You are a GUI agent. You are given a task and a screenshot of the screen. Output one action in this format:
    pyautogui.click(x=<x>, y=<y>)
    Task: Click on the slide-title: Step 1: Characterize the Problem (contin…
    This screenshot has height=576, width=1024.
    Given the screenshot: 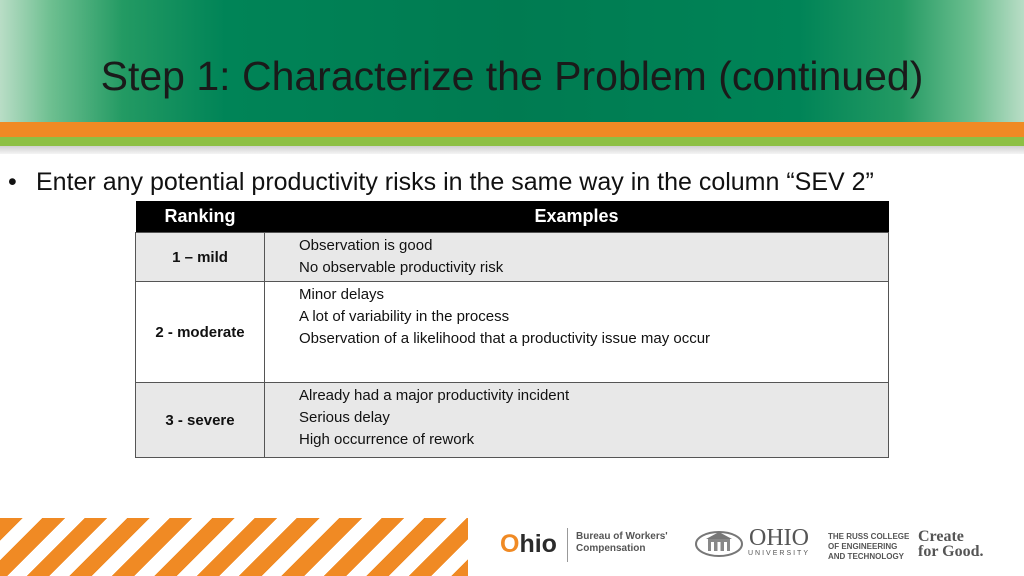 What is the action you would take?
    pyautogui.click(x=512, y=76)
    